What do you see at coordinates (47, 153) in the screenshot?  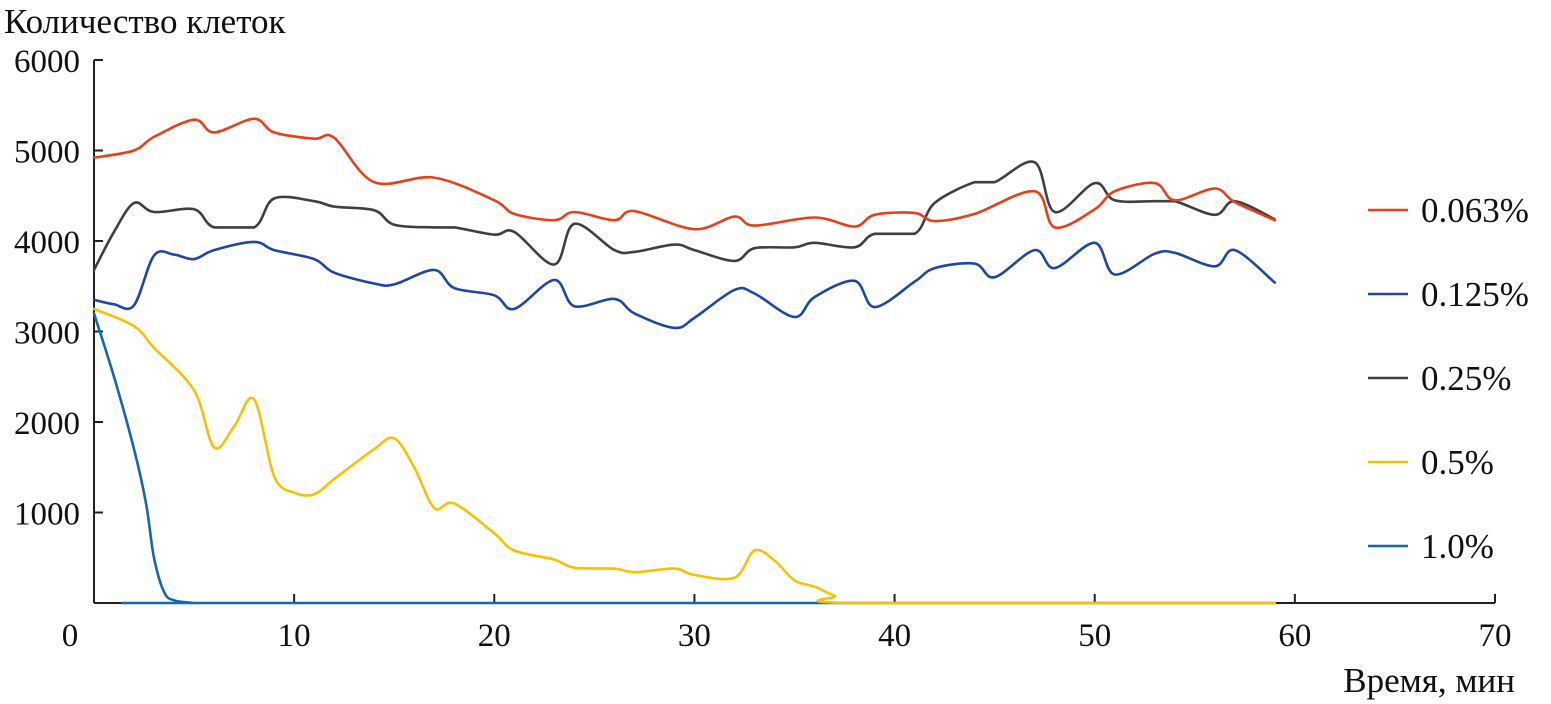 I see `y-tick-label: 5000` at bounding box center [47, 153].